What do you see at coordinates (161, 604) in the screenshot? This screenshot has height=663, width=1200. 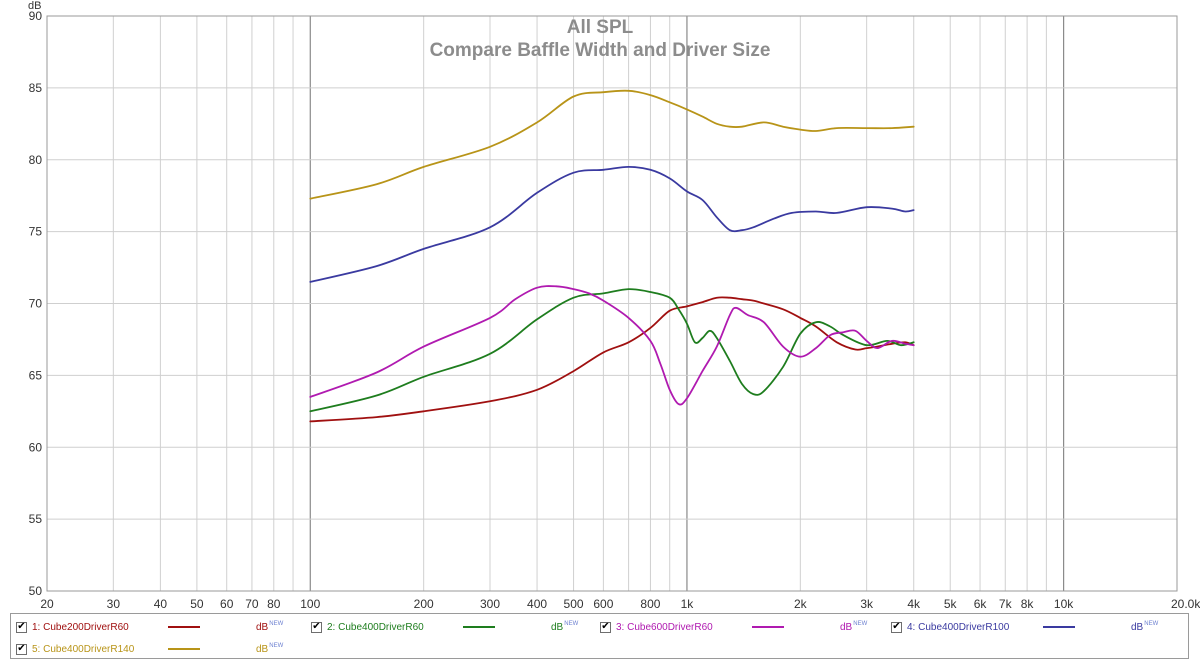 I see `x-tick-label: 40` at bounding box center [161, 604].